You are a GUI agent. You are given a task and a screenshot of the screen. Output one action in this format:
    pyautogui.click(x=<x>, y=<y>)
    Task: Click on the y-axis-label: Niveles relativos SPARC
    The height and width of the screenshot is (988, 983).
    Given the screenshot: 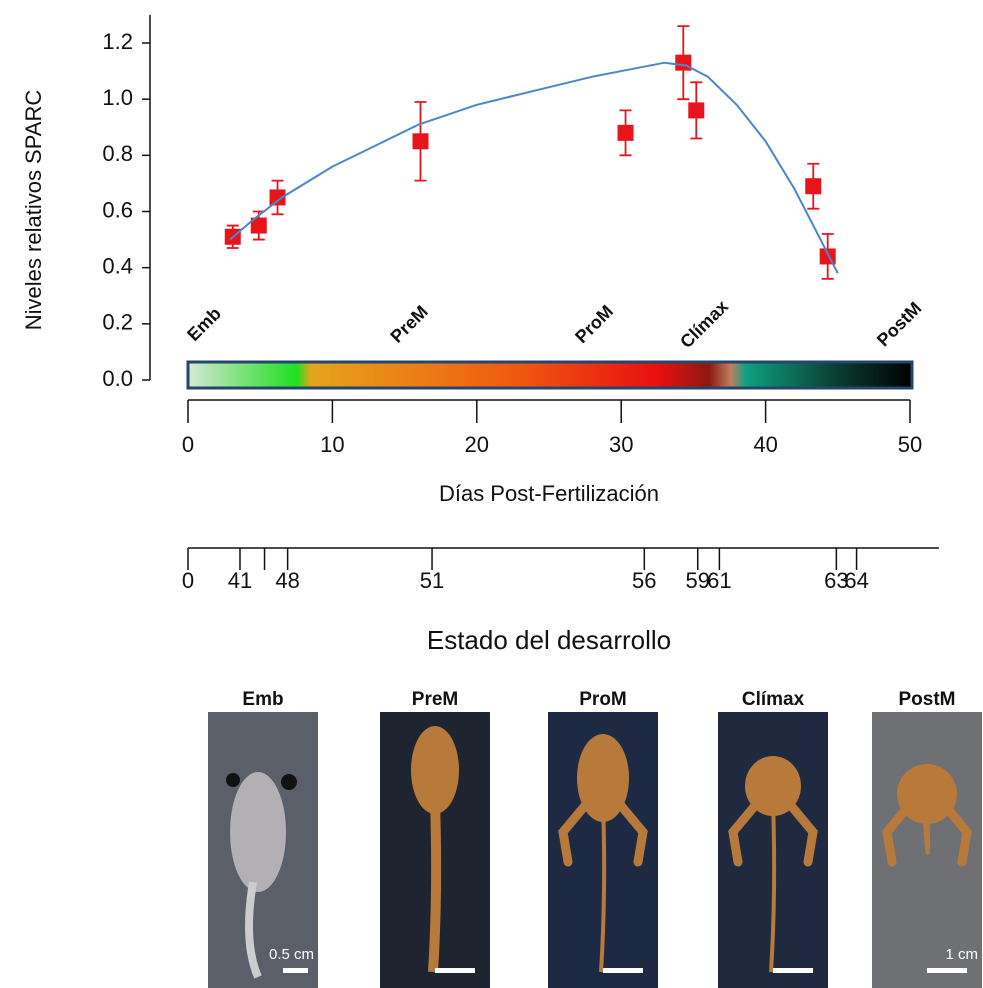 What is the action you would take?
    pyautogui.click(x=33, y=210)
    